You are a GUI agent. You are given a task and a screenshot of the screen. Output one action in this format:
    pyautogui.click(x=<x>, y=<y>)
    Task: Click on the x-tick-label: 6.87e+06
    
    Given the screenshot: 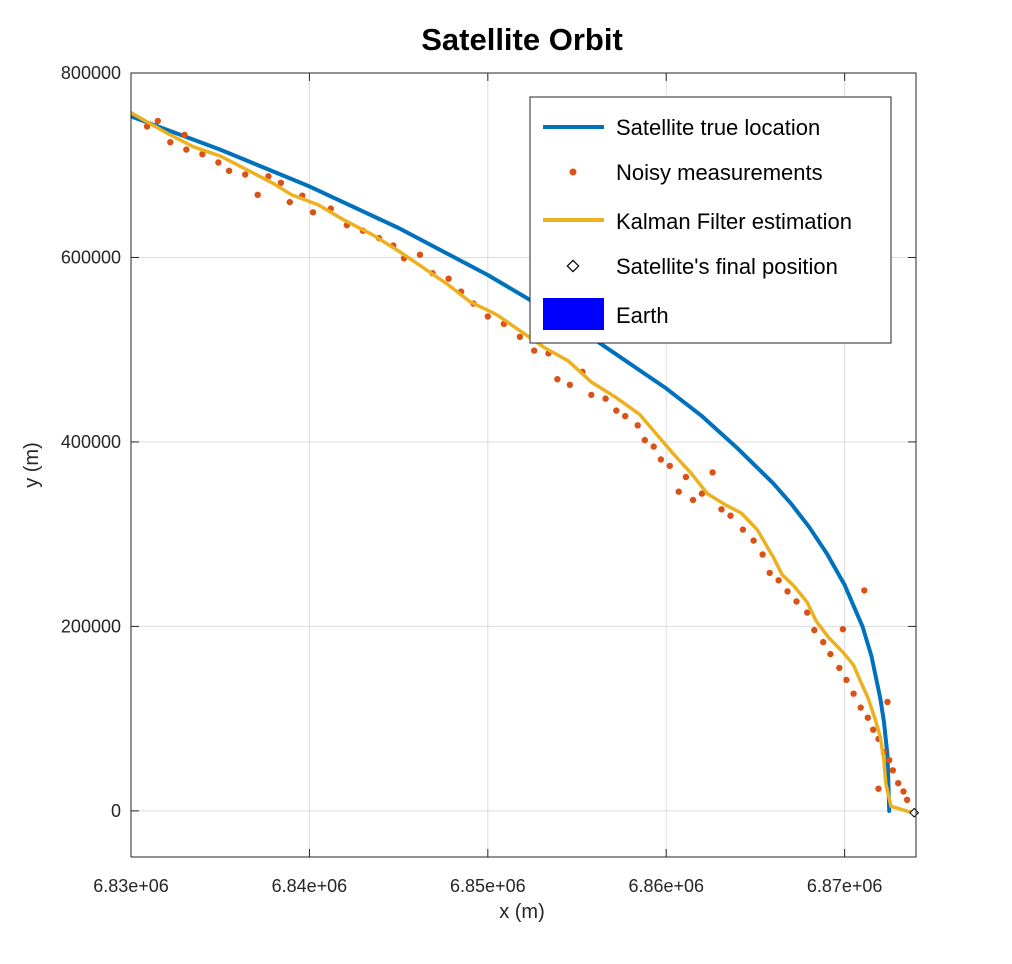 What is the action you would take?
    pyautogui.click(x=845, y=886)
    